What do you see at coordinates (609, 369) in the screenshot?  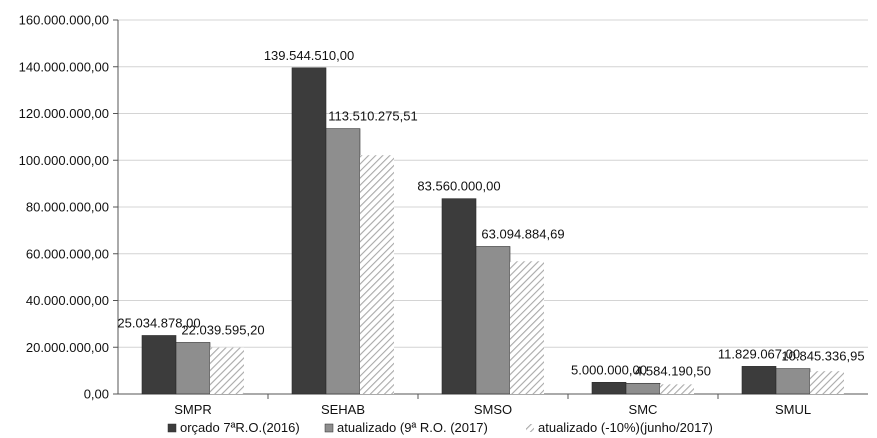 I see `data-label: 5.000.000,00` at bounding box center [609, 369].